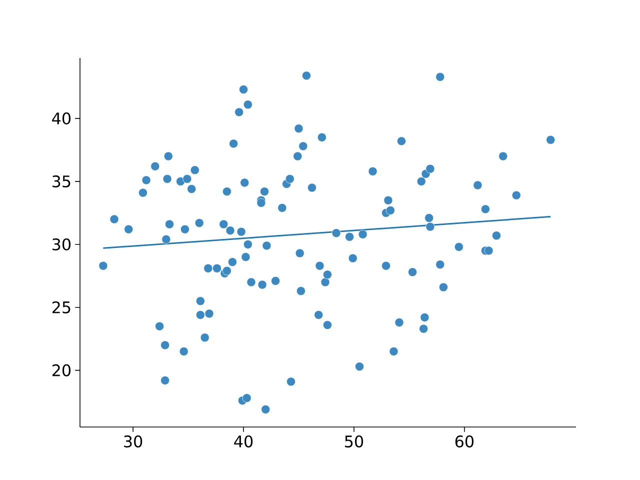  I want to click on y-tick-label: 25, so click(61, 307).